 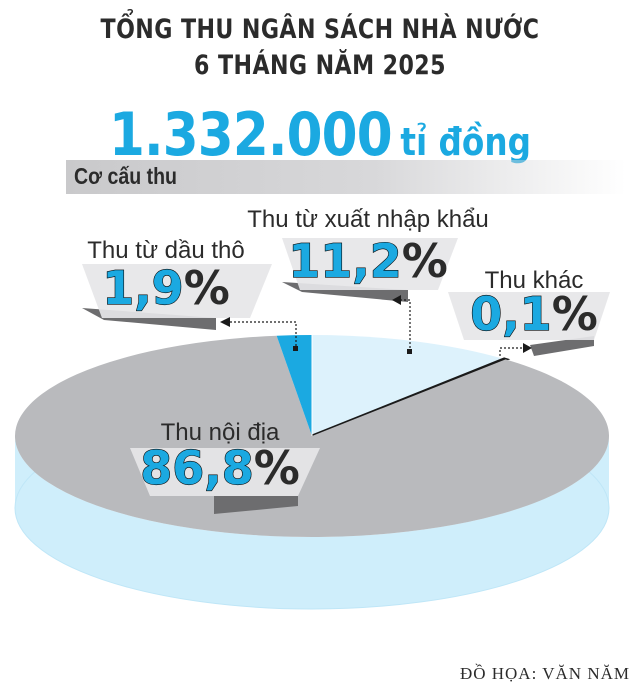 I want to click on label-value-0: 86,8%, so click(x=220, y=468).